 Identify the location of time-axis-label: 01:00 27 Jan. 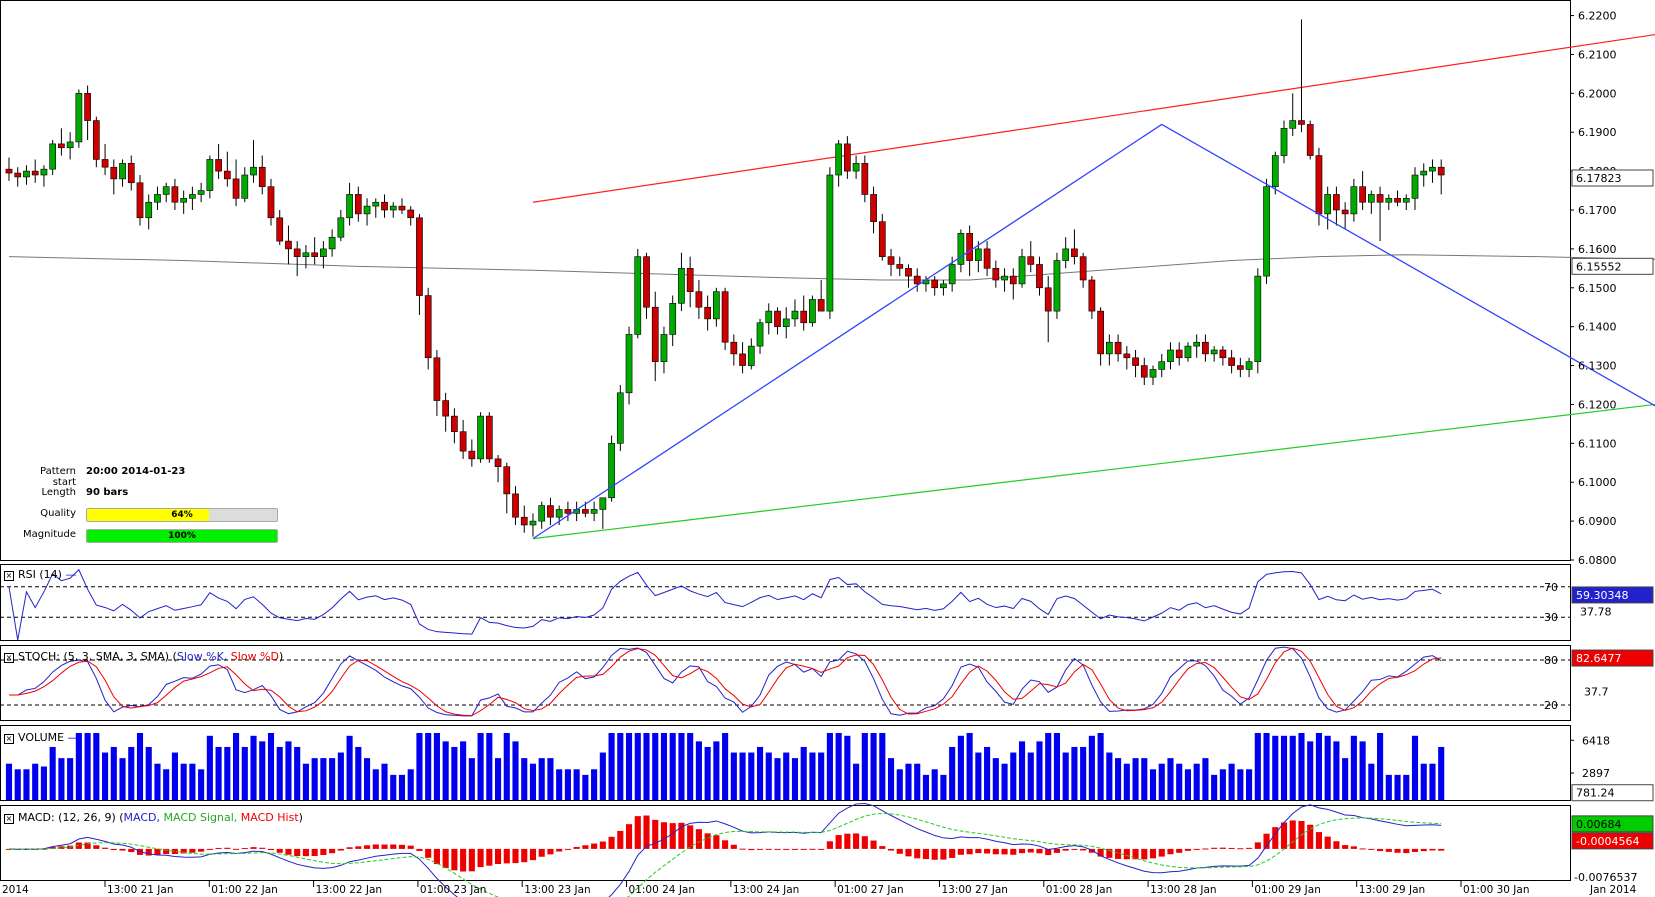
(870, 890).